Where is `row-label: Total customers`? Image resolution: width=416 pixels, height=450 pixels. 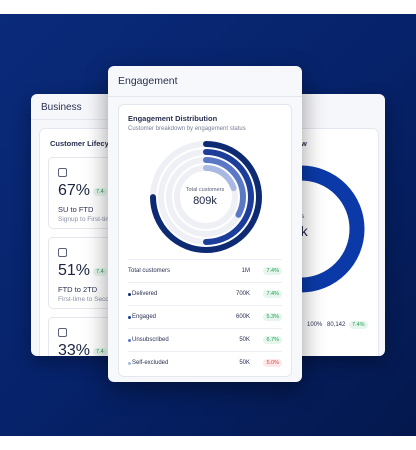 row-label: Total customers is located at coordinates (149, 271).